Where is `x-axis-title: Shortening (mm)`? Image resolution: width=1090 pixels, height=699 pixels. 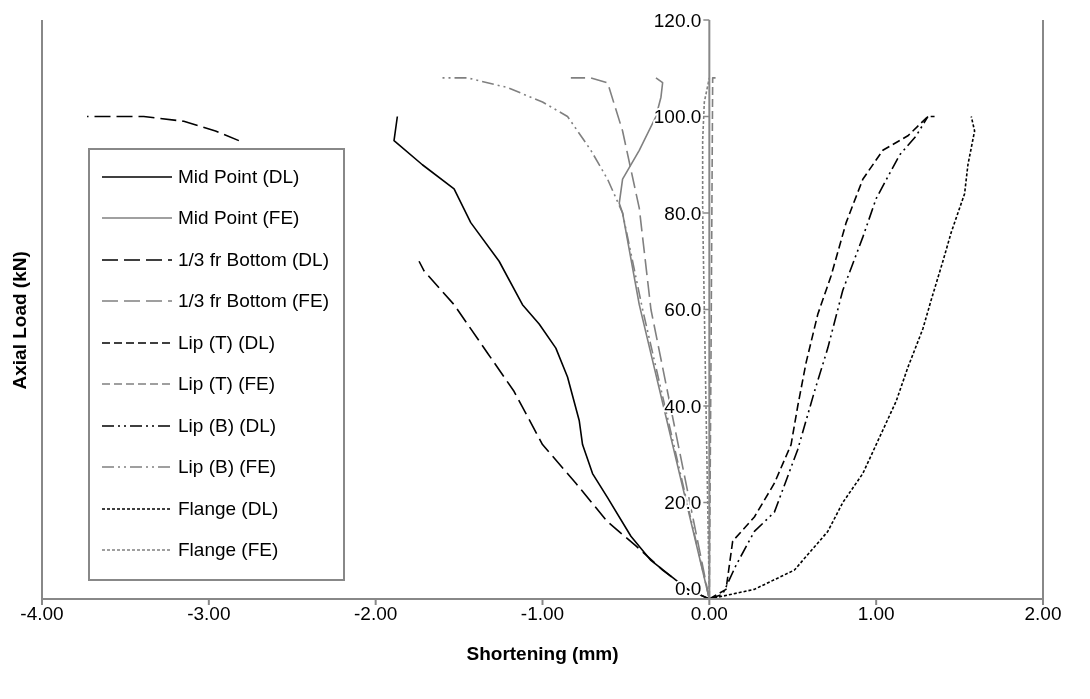 x-axis-title: Shortening (mm) is located at coordinates (542, 653).